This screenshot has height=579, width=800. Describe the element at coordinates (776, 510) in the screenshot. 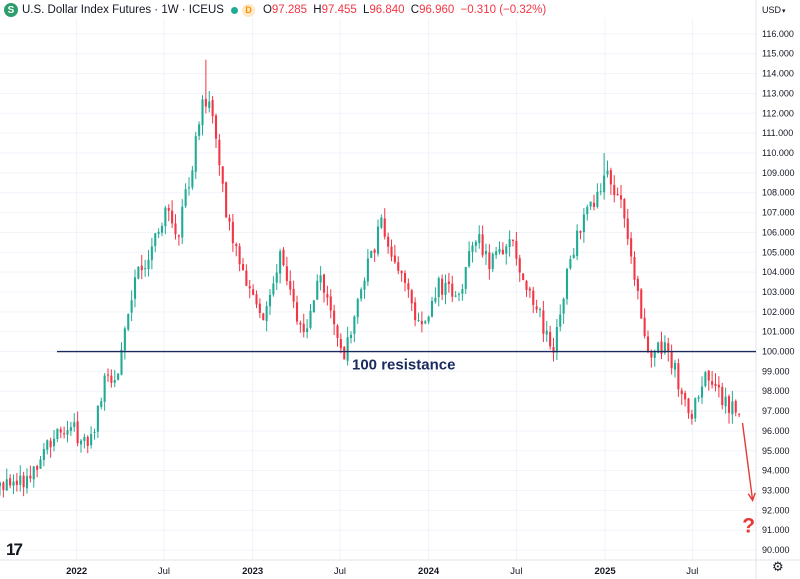

I see `y-tick-label-2: 92.000` at that location.